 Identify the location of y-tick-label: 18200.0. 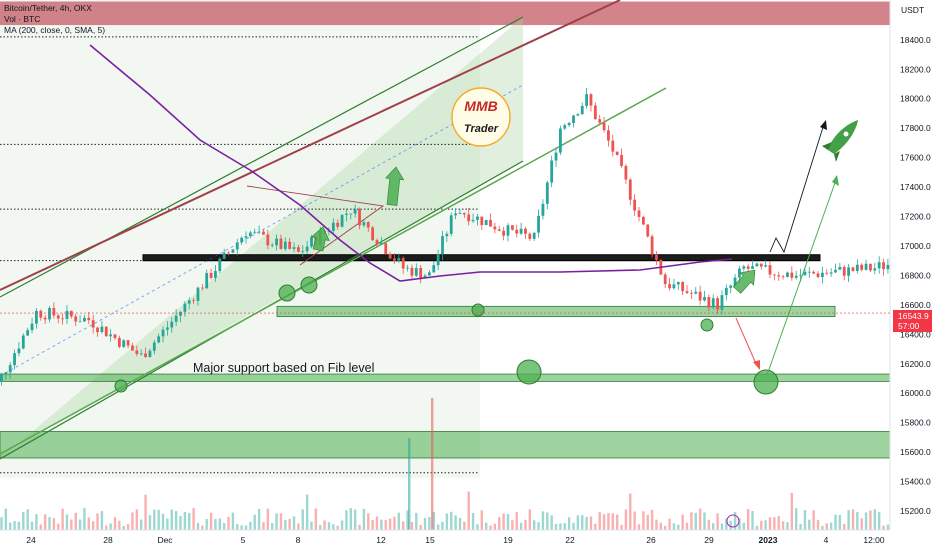
(915, 69).